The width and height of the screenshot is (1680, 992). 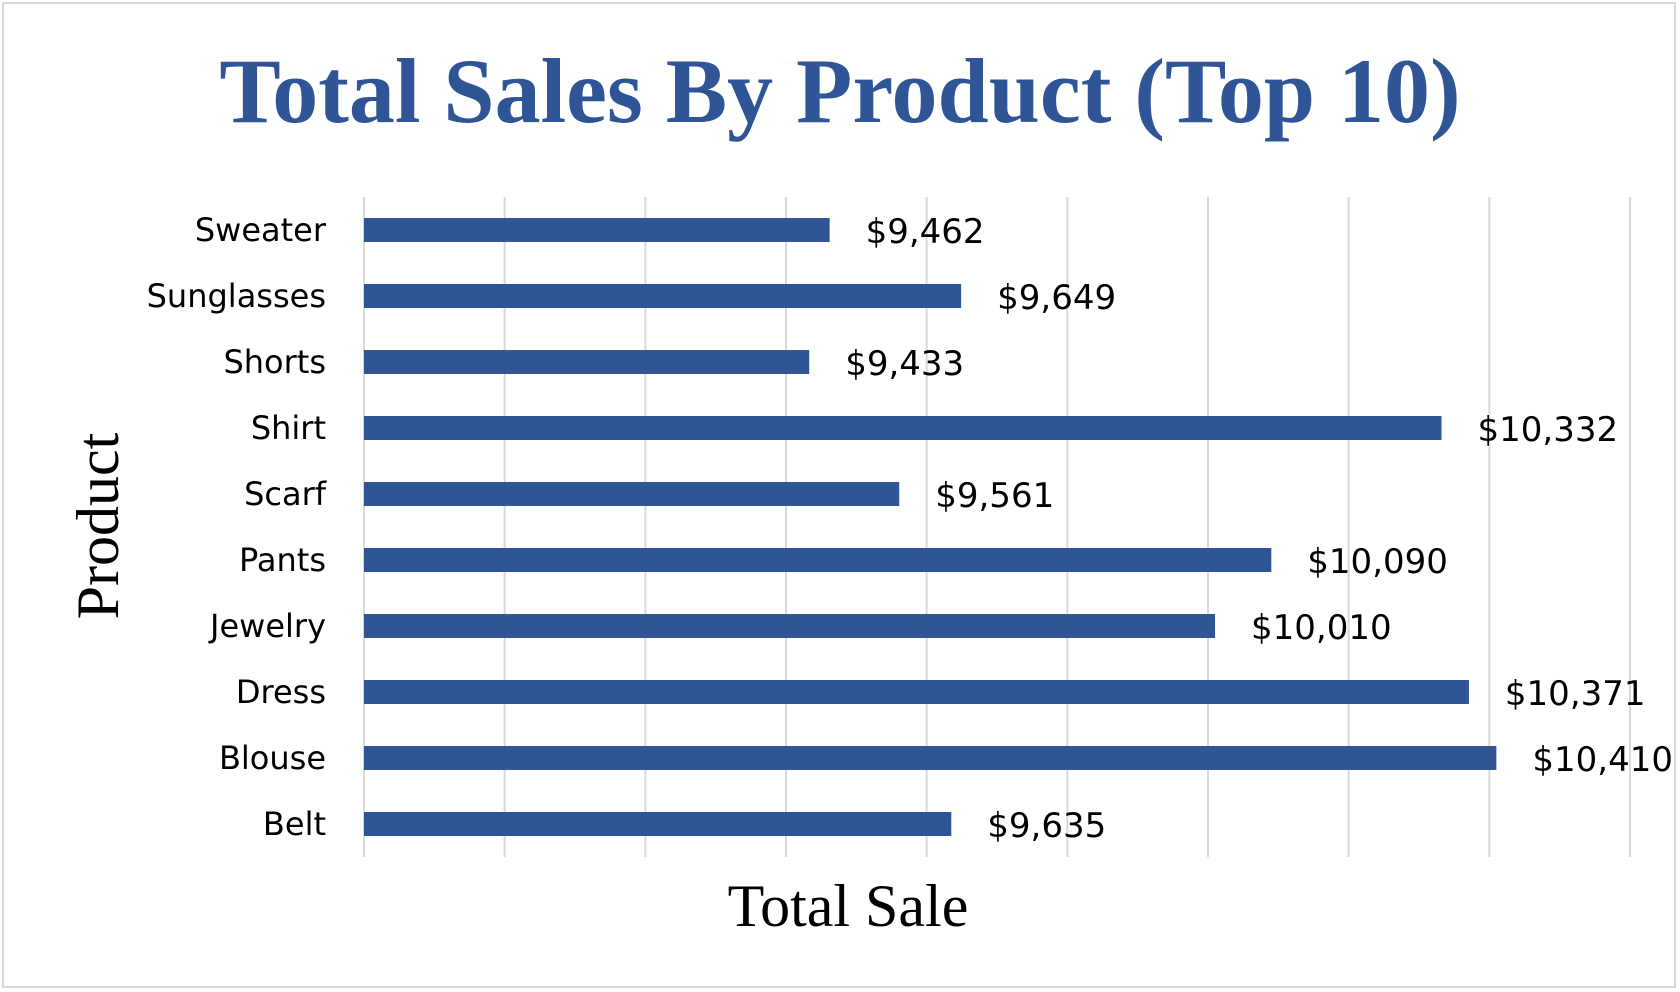 What do you see at coordinates (597, 230) in the screenshot?
I see `bar-sweater` at bounding box center [597, 230].